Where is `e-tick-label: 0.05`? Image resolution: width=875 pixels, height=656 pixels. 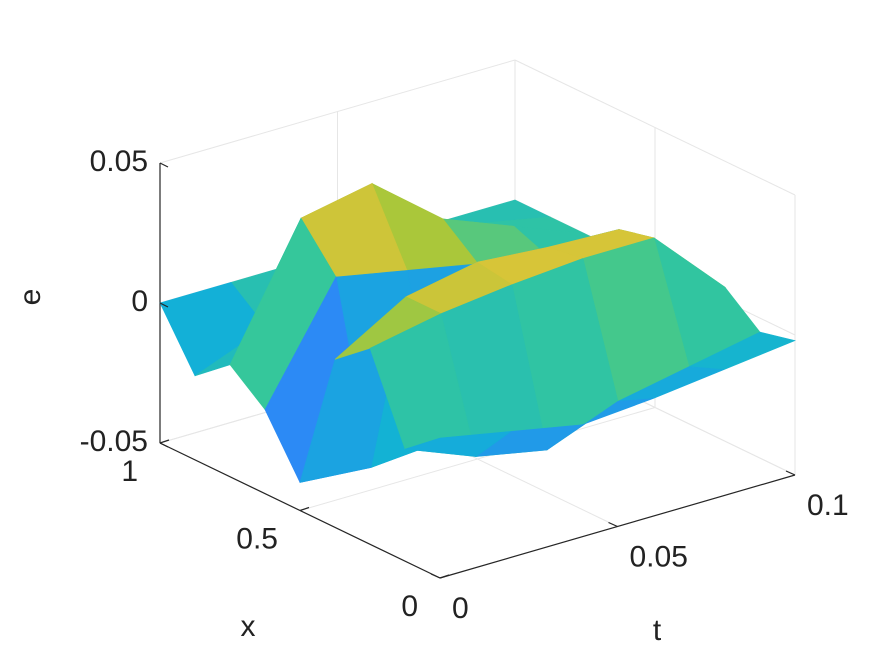
e-tick-label: 0.05 is located at coordinates (119, 161).